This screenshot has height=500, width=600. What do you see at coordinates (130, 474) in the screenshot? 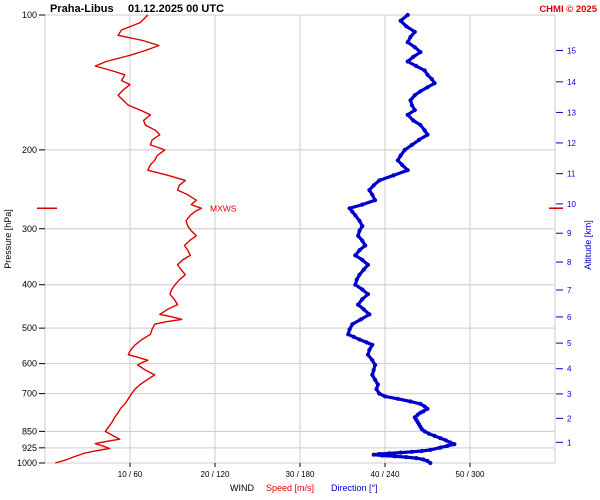
I see `x-tick-label: 10 / 60` at bounding box center [130, 474].